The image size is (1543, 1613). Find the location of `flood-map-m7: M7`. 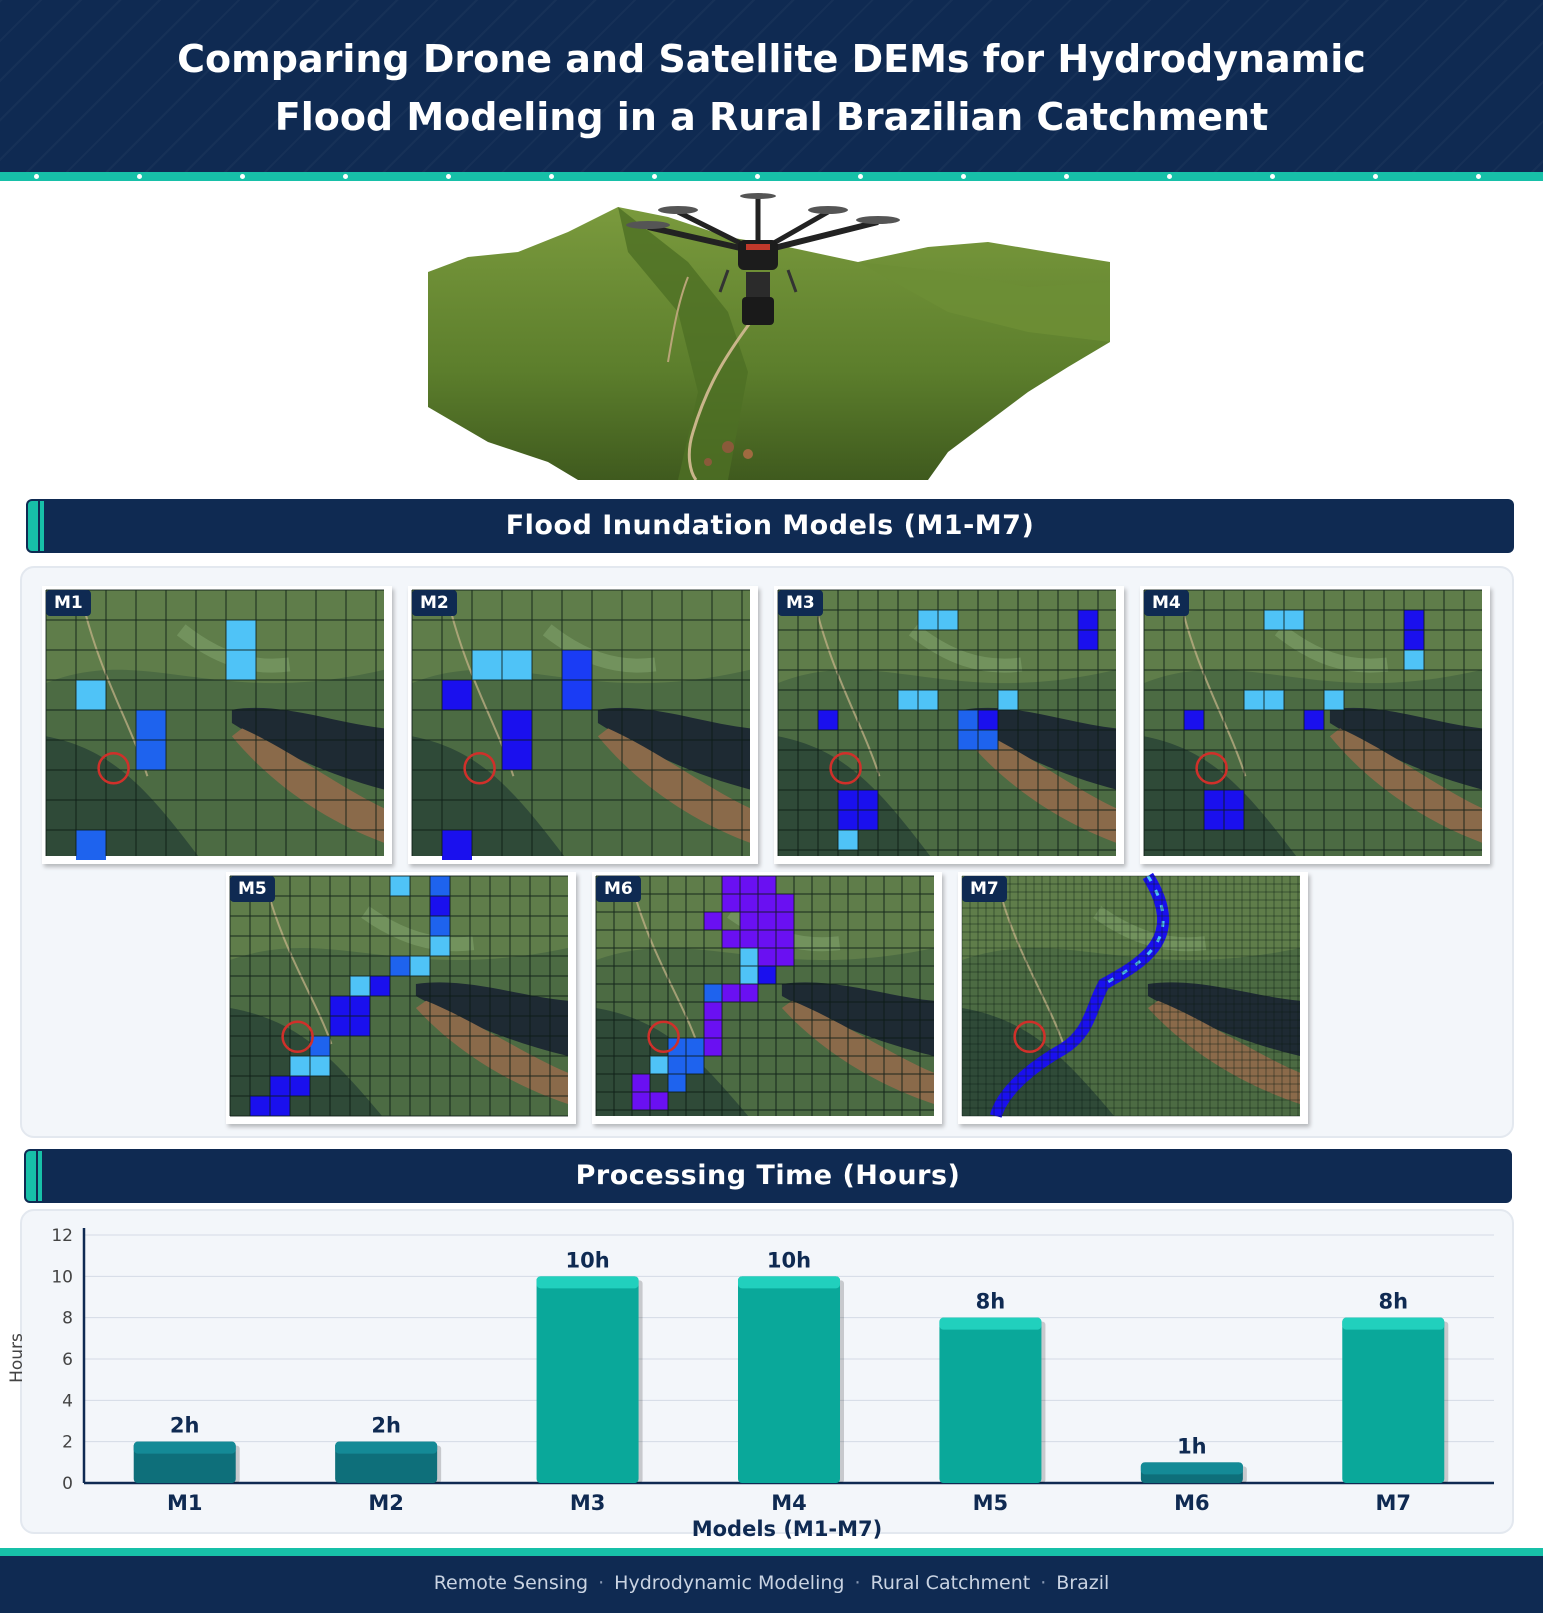

flood-map-m7: M7 is located at coordinates (1133, 998).